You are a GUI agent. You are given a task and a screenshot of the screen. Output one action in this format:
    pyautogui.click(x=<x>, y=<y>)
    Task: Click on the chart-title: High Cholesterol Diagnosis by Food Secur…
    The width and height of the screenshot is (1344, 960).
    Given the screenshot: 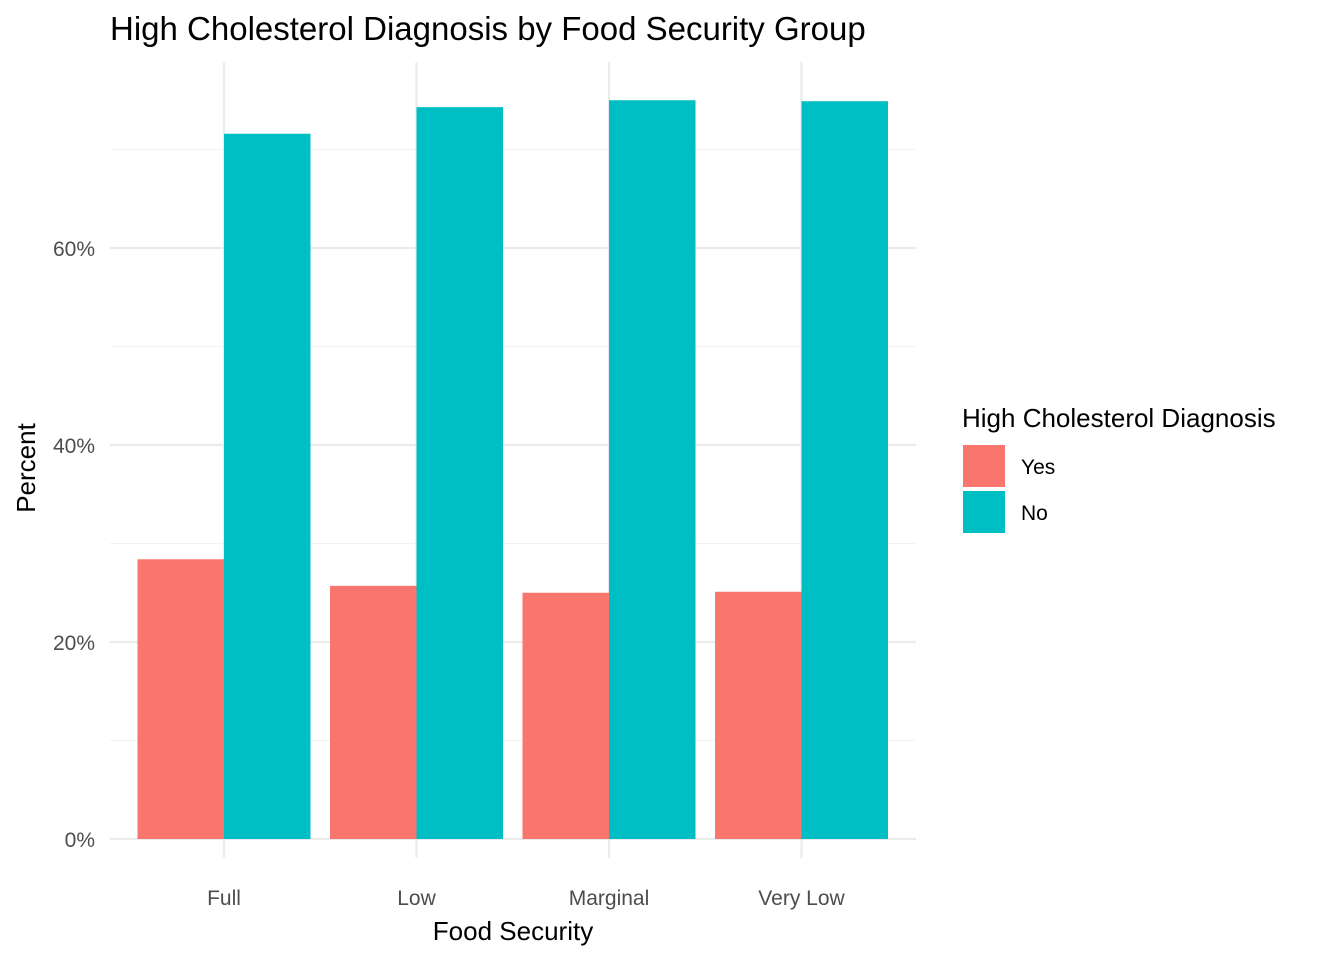 What is the action you would take?
    pyautogui.click(x=488, y=28)
    